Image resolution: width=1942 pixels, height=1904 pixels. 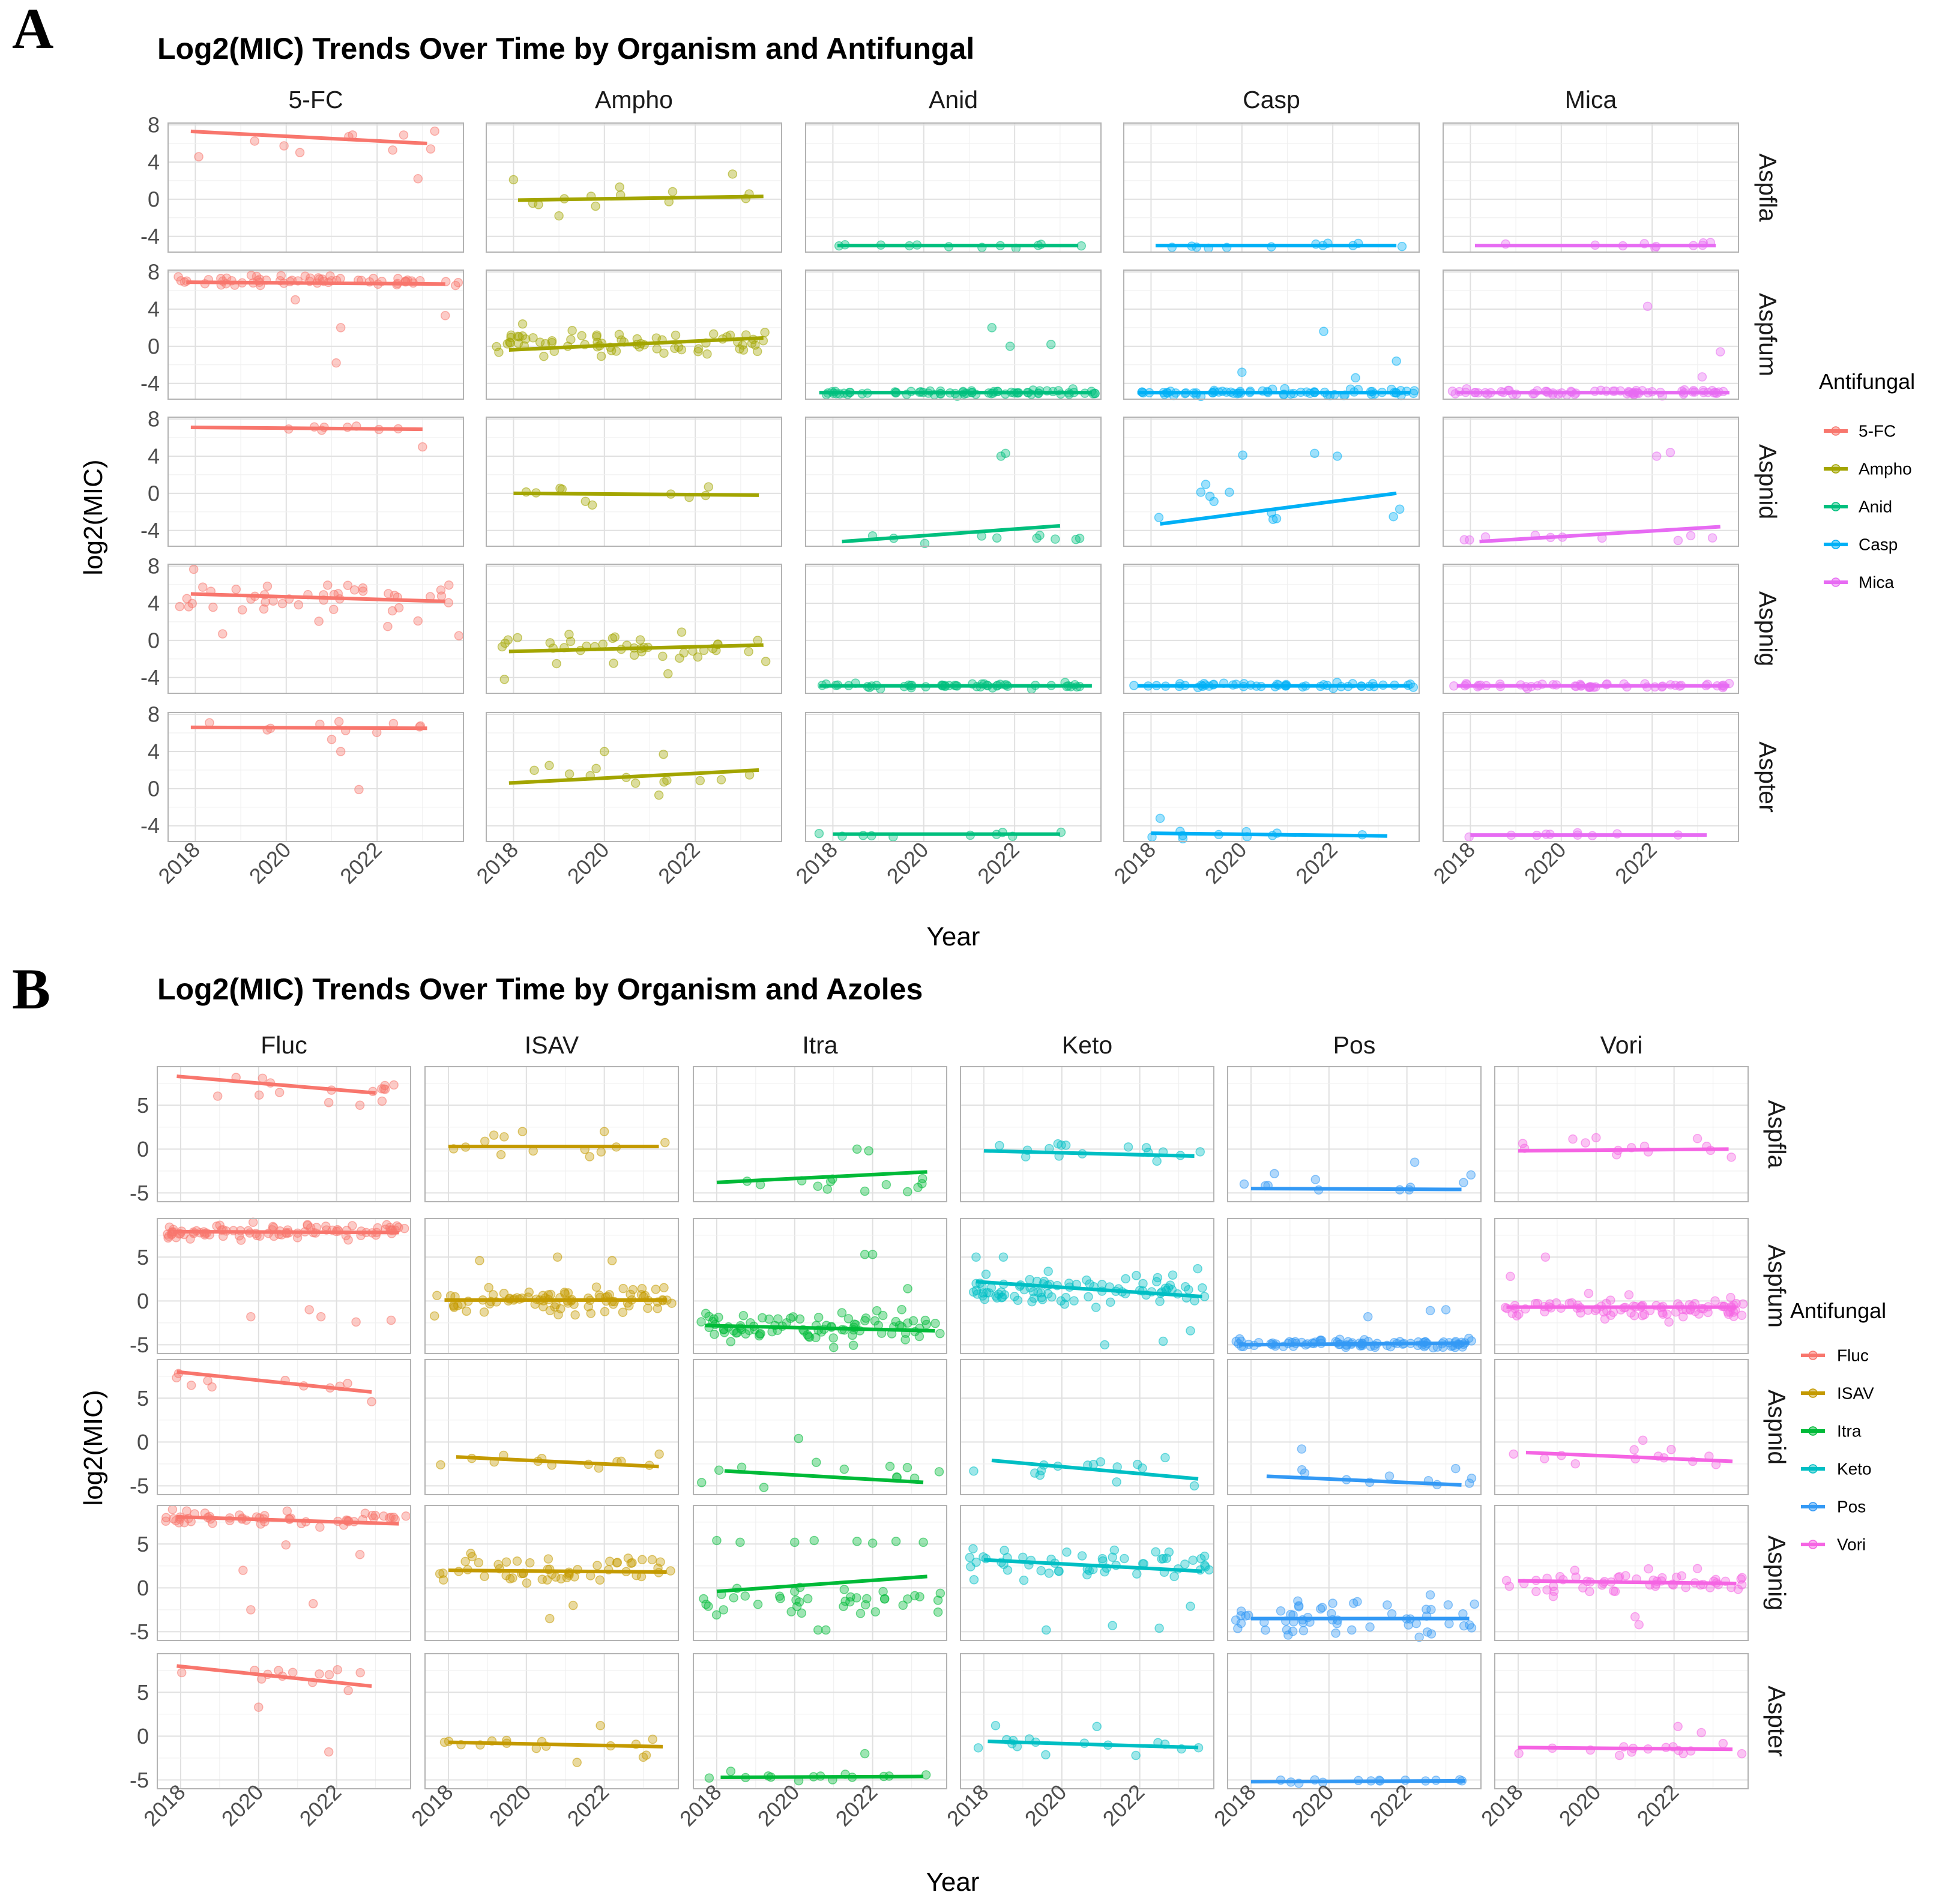 What do you see at coordinates (953, 100) in the screenshot?
I see `facet-column-label: Anid` at bounding box center [953, 100].